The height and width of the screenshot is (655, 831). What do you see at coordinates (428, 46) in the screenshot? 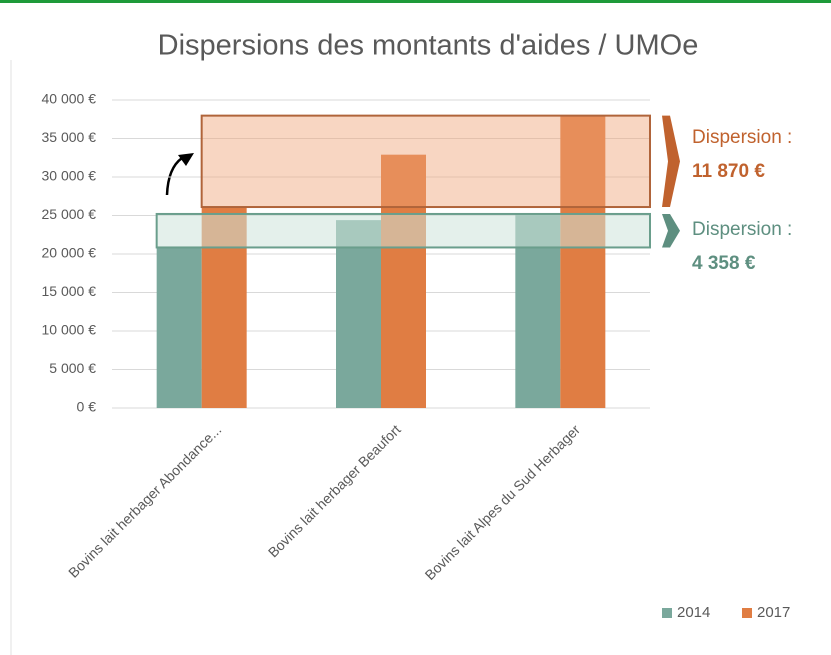
I see `chart-title: Dispersions des montants d'aides / UMOe` at bounding box center [428, 46].